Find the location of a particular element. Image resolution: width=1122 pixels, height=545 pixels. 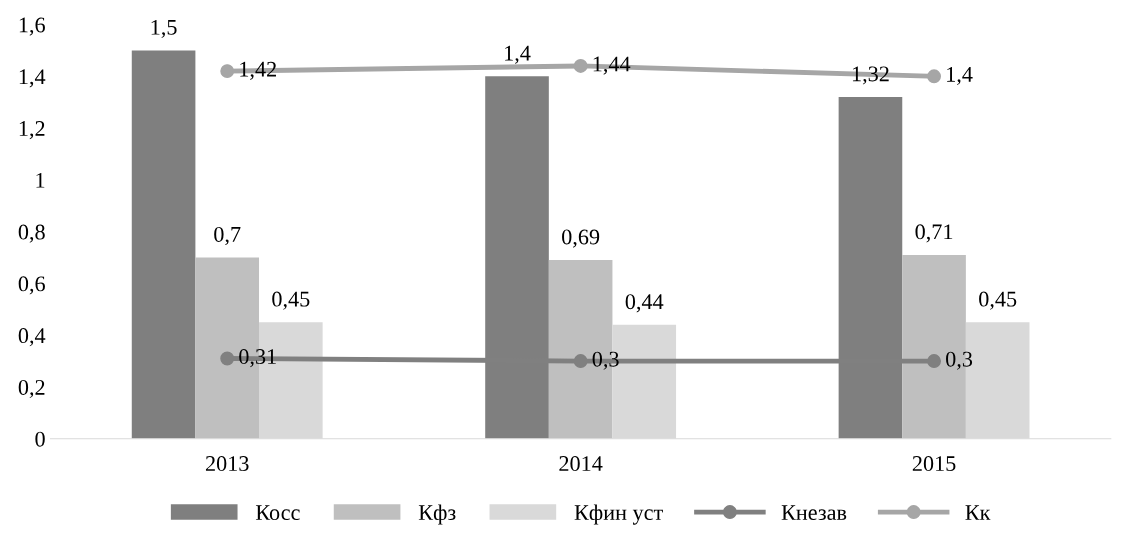

legend-label: Кфин уст is located at coordinates (618, 514).